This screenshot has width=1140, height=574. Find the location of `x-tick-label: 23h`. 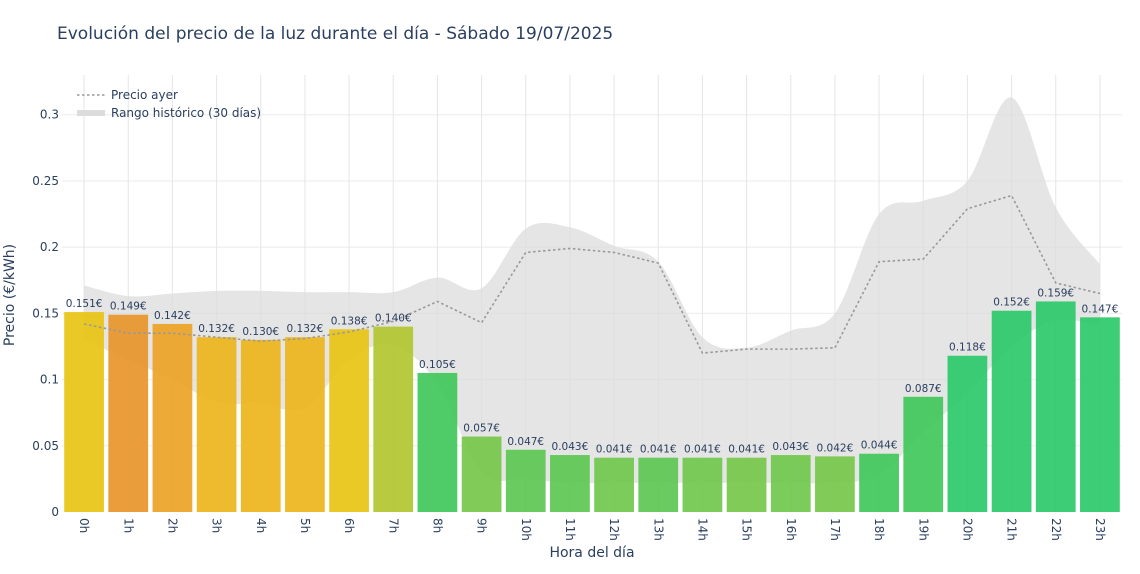

x-tick-label: 23h is located at coordinates (1100, 529).